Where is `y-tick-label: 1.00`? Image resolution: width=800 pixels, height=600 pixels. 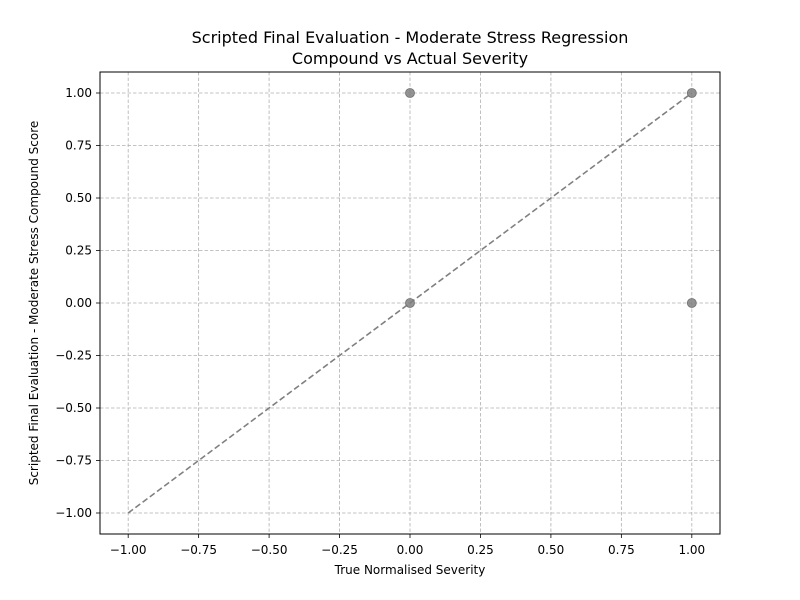 y-tick-label: 1.00 is located at coordinates (78, 93).